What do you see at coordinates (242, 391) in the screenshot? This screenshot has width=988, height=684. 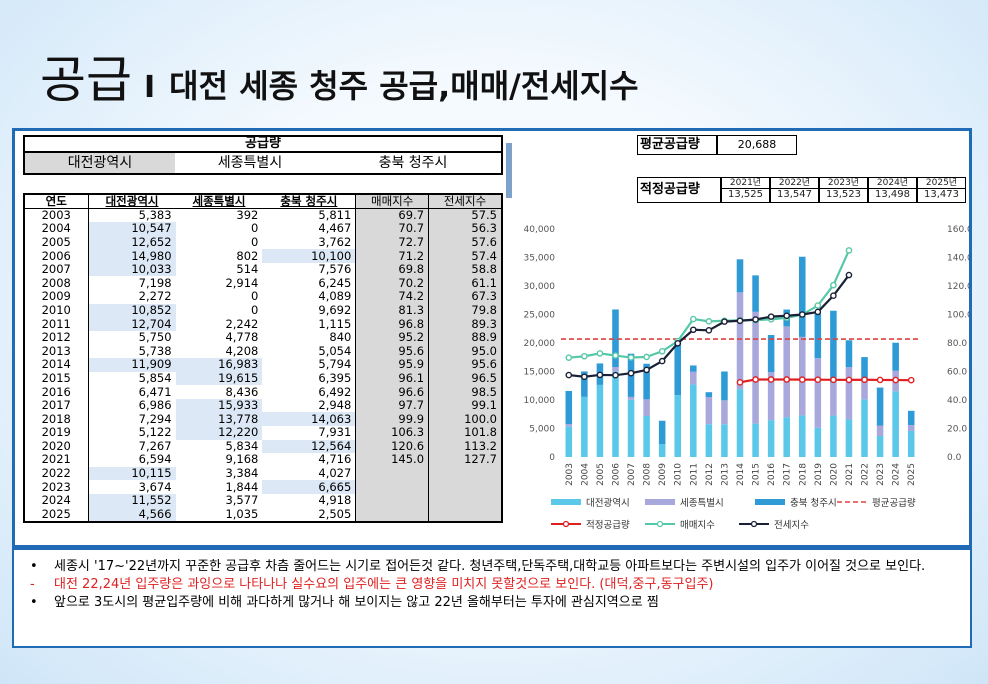 I see `cell-sejong: 8,436` at bounding box center [242, 391].